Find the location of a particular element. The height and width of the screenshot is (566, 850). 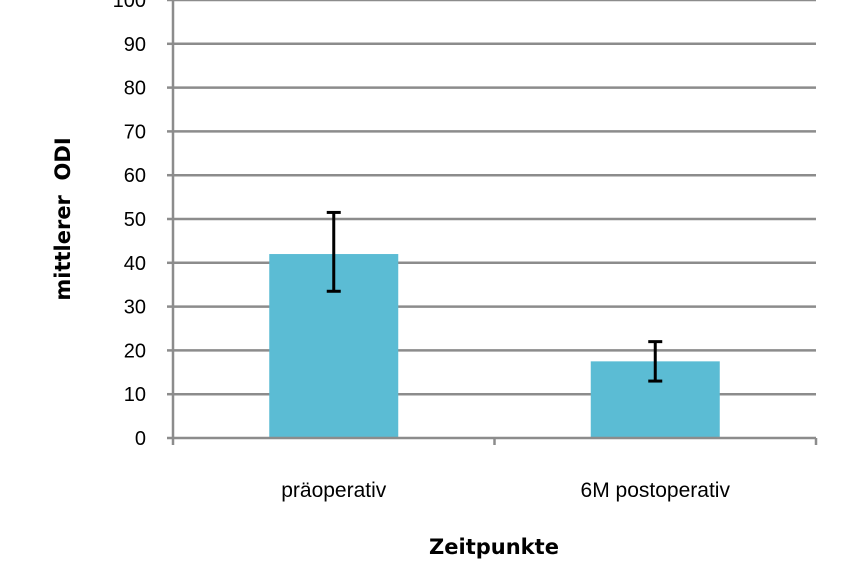

y-tick-label: 0 is located at coordinates (140, 439).